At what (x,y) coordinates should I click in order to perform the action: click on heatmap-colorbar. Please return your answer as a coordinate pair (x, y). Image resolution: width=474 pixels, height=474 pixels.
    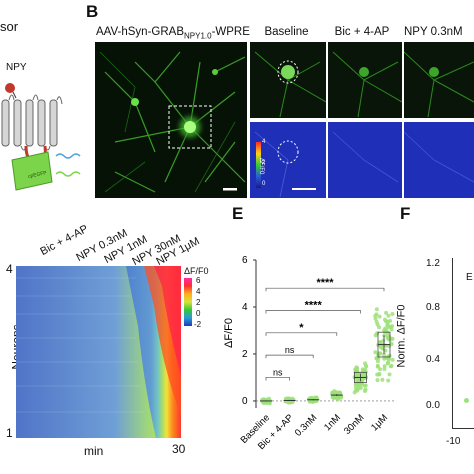
    Looking at the image, I should click on (188, 302).